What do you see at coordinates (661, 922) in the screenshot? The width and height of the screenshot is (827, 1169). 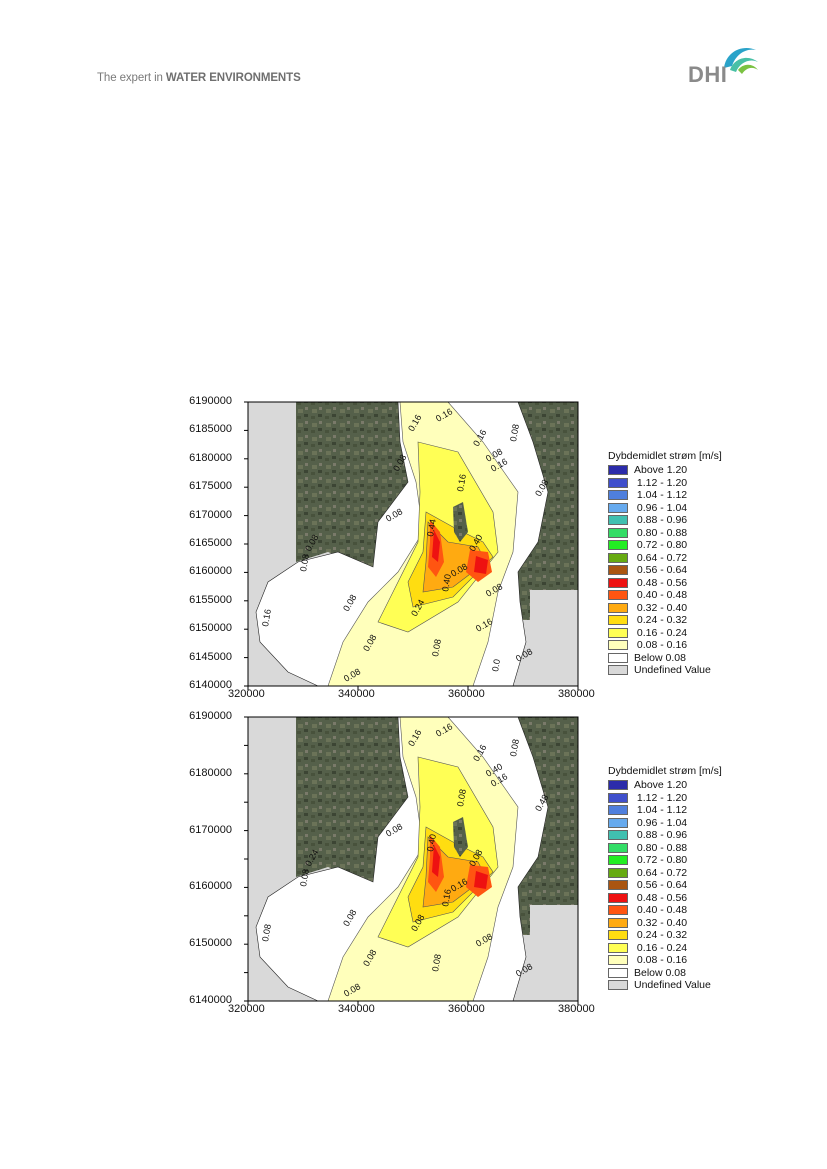 I see `legend-label: 0.32 - 0.40` at bounding box center [661, 922].